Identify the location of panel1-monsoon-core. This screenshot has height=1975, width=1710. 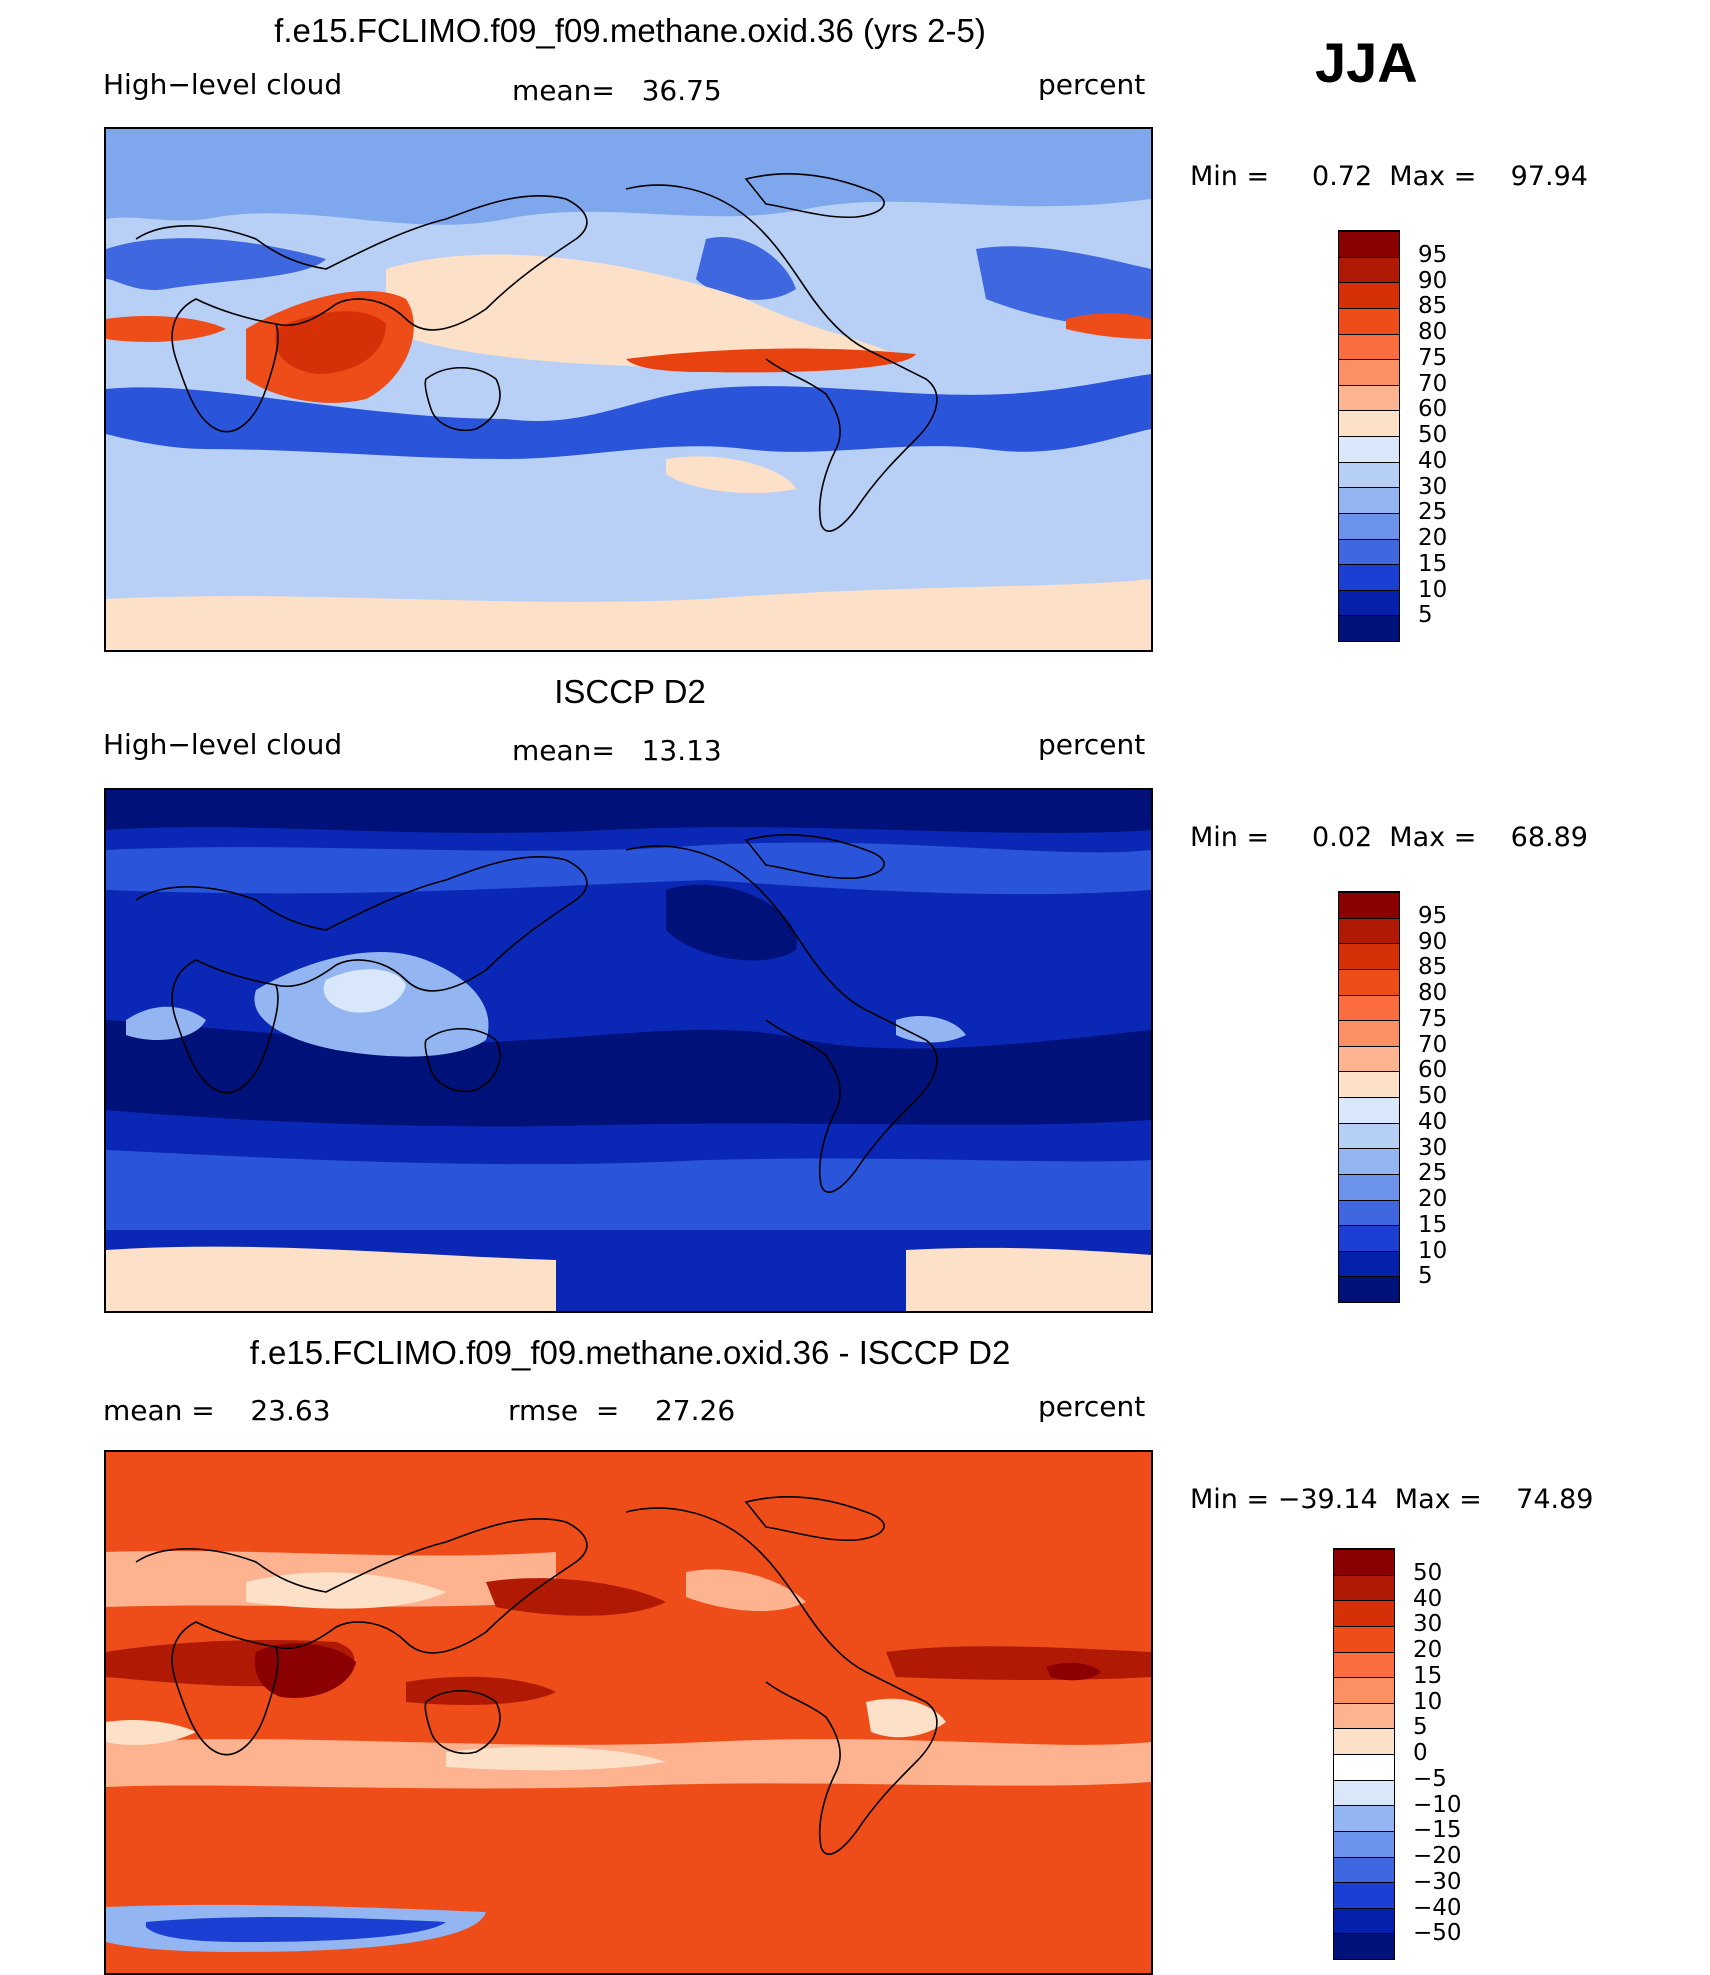
(330, 342).